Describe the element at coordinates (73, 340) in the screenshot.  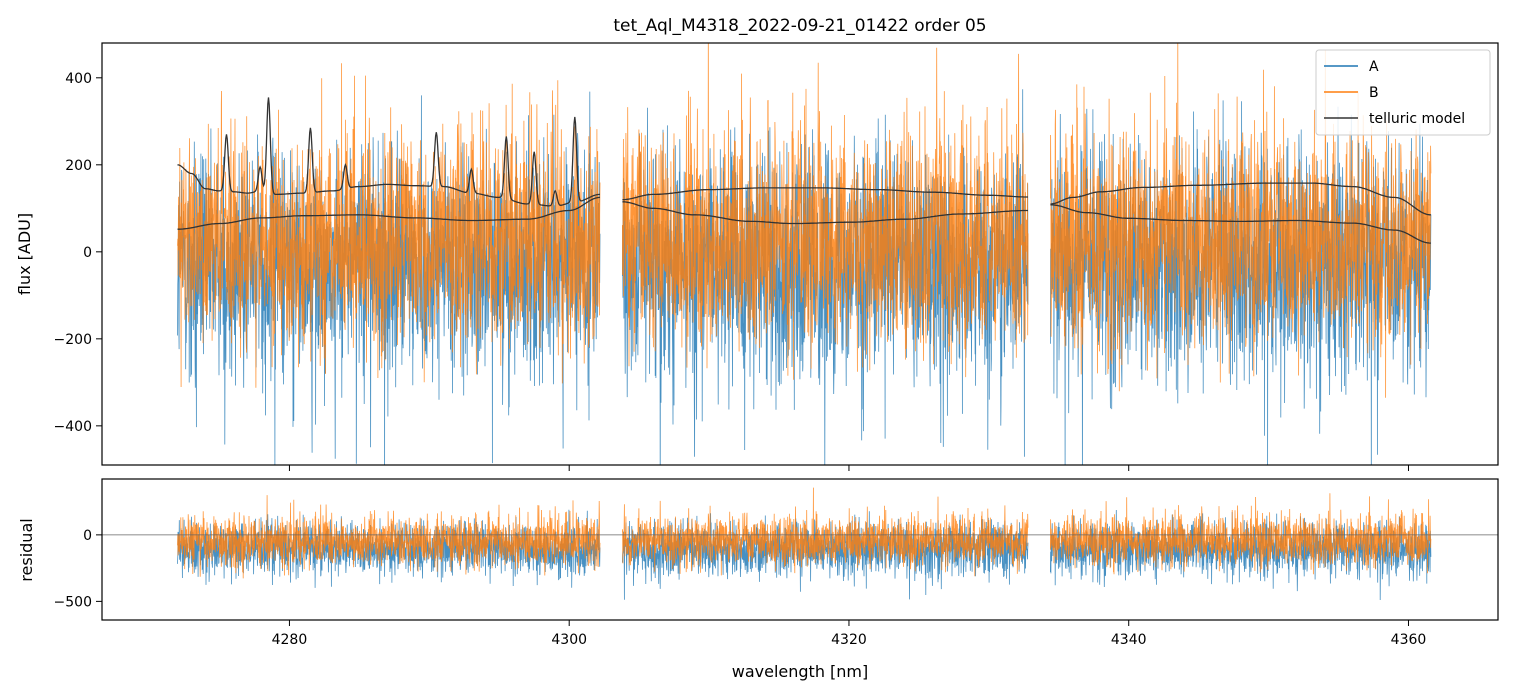
I see `top-ytick-label: −200` at that location.